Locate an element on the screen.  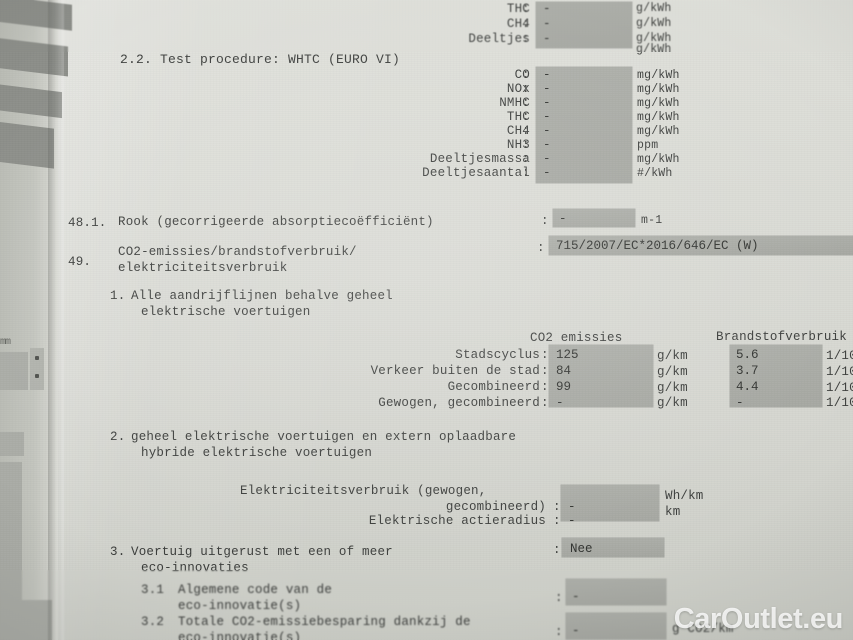
co2-unit-gewogen: g/km is located at coordinates (672, 403).